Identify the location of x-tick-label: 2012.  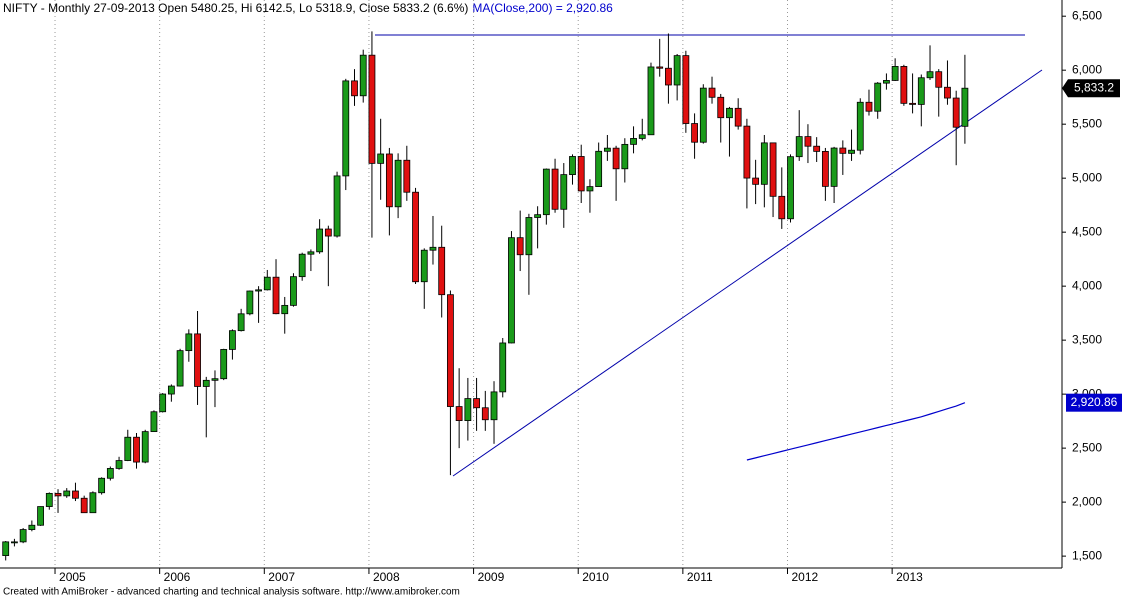
(805, 577).